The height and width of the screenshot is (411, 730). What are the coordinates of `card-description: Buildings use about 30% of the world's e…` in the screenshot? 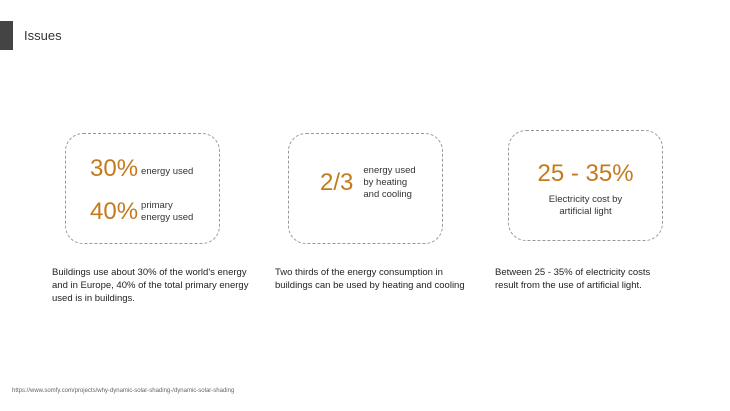 It's located at (150, 285).